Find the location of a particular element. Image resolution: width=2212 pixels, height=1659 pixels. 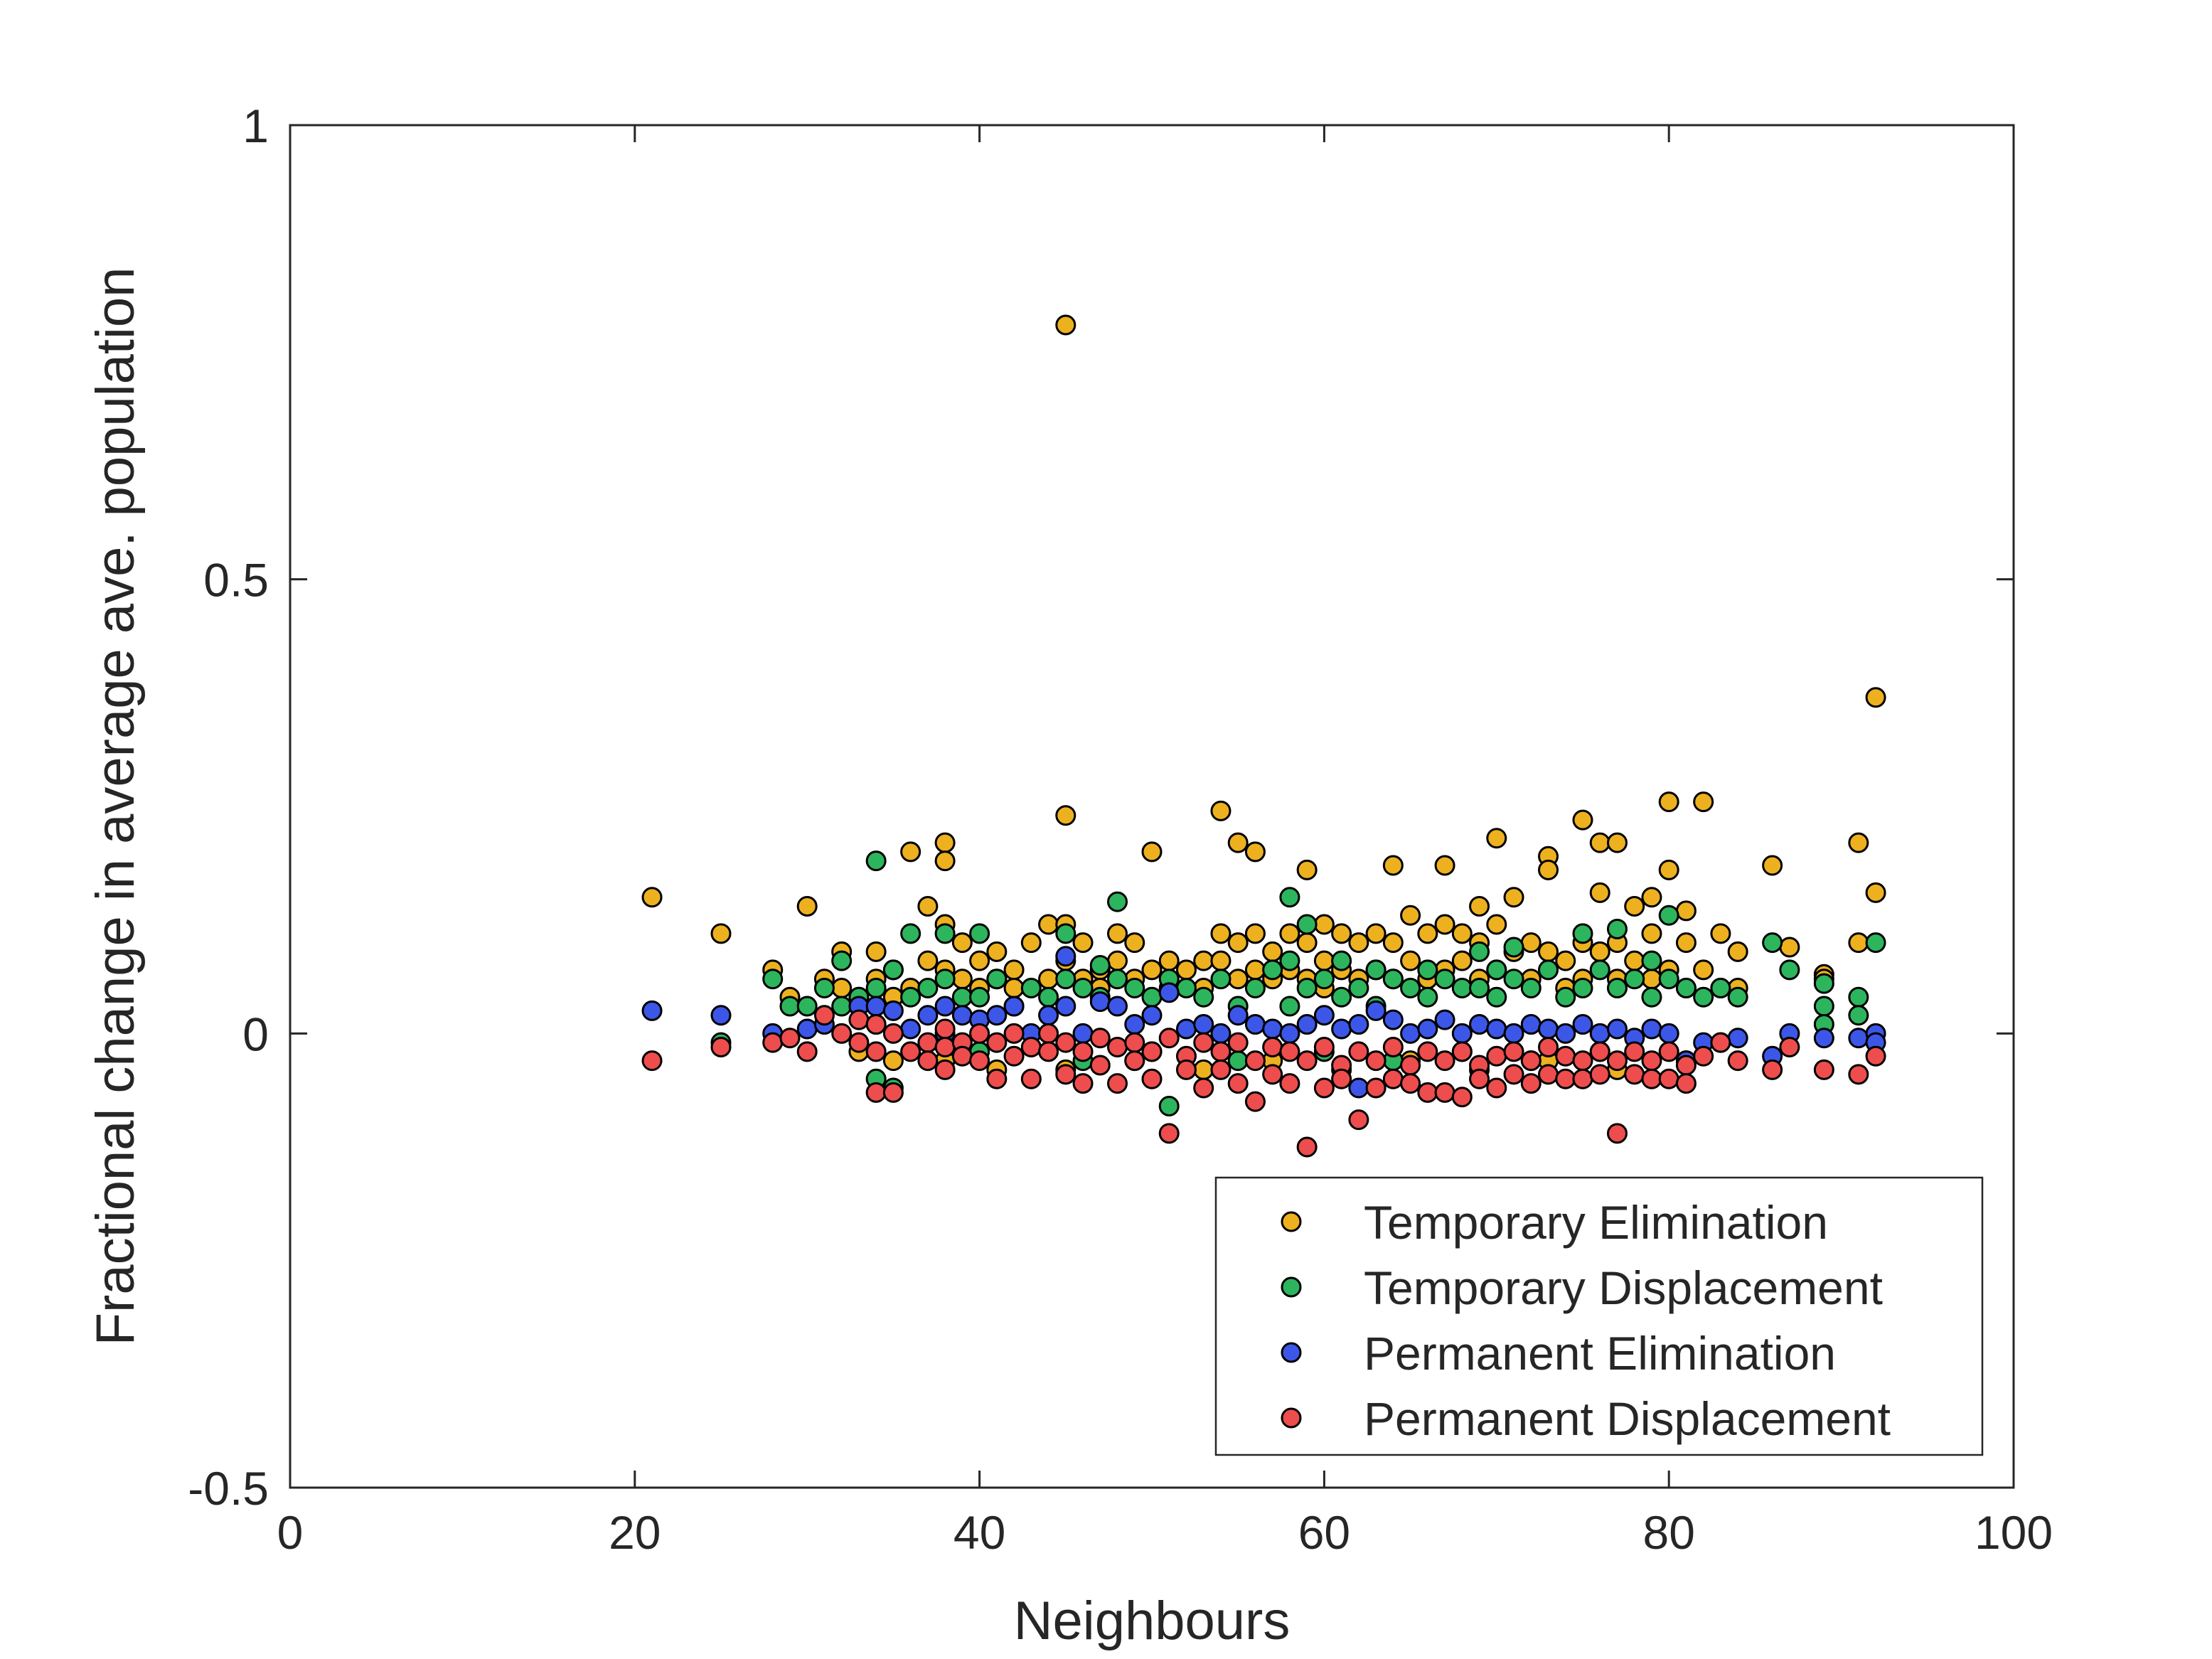

y-tick-label: 0.5 is located at coordinates (236, 580).